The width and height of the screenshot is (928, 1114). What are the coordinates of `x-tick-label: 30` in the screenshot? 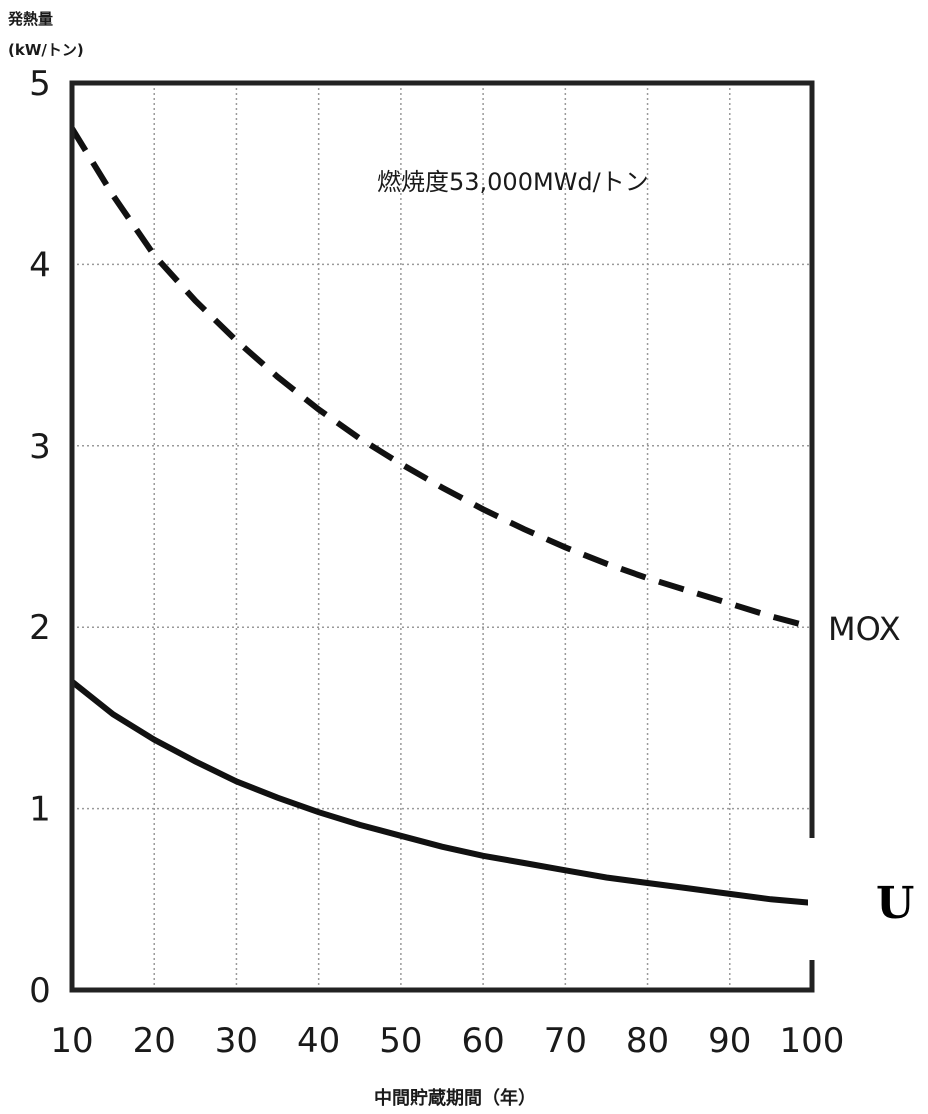 It's located at (236, 1041).